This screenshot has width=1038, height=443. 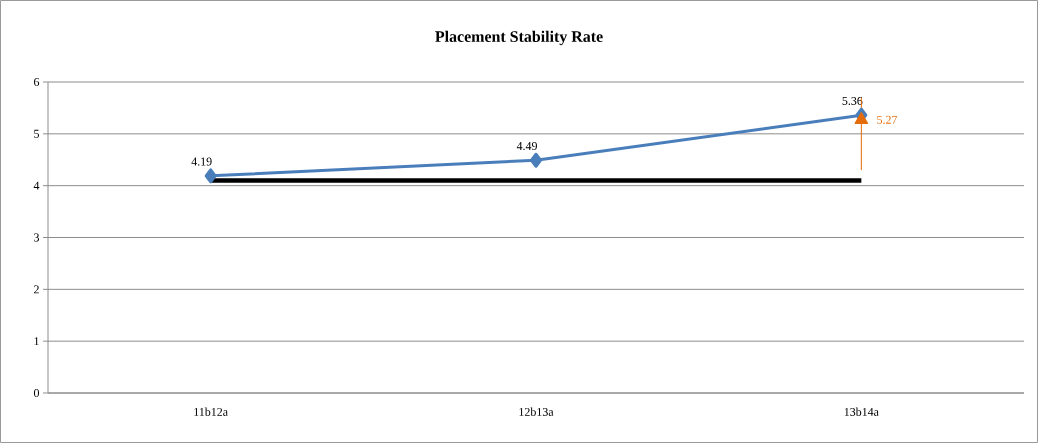 I want to click on data-label: 4.19, so click(x=201, y=161).